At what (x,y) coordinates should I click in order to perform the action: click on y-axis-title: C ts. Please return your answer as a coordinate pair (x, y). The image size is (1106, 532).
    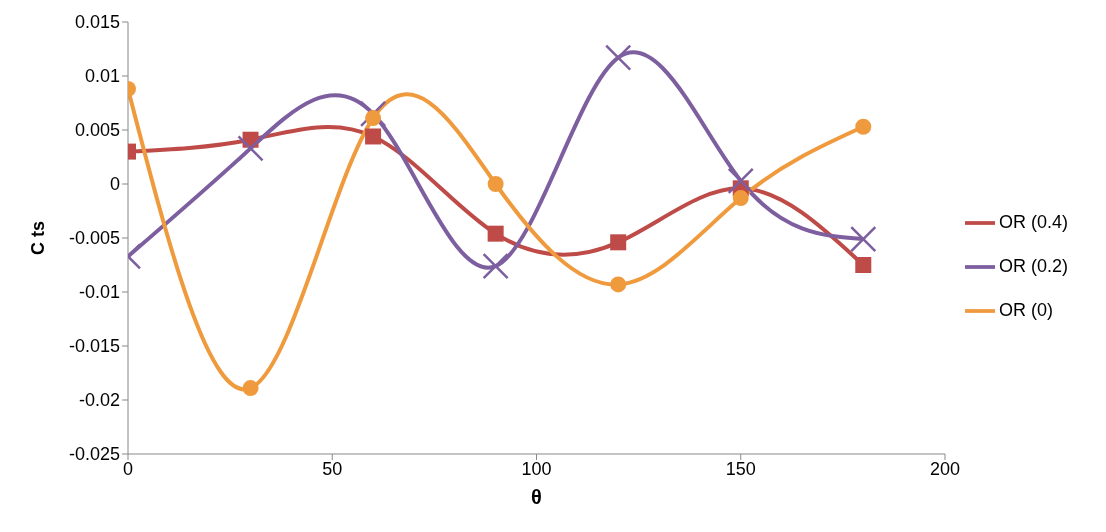
    Looking at the image, I should click on (38, 238).